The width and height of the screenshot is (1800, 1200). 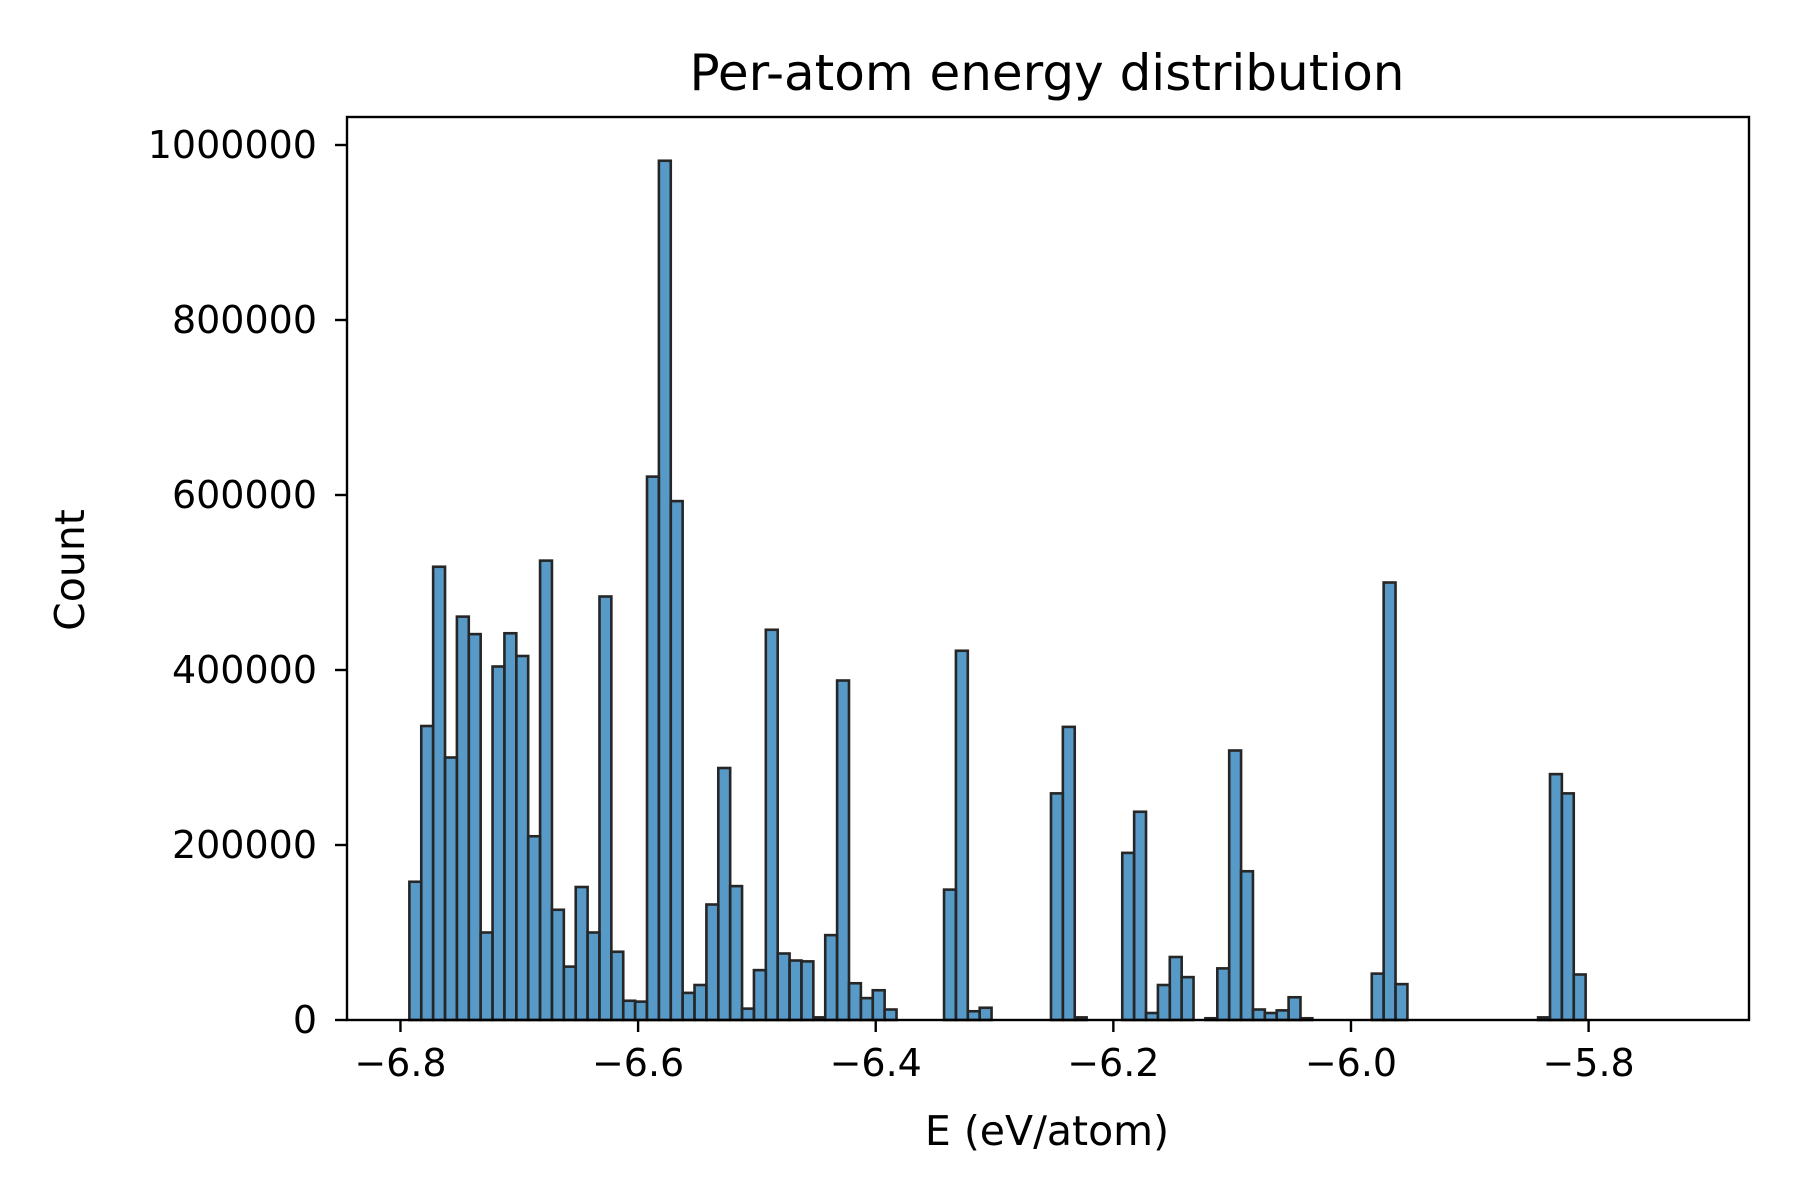 I want to click on y-axis-label: Count, so click(x=70, y=570).